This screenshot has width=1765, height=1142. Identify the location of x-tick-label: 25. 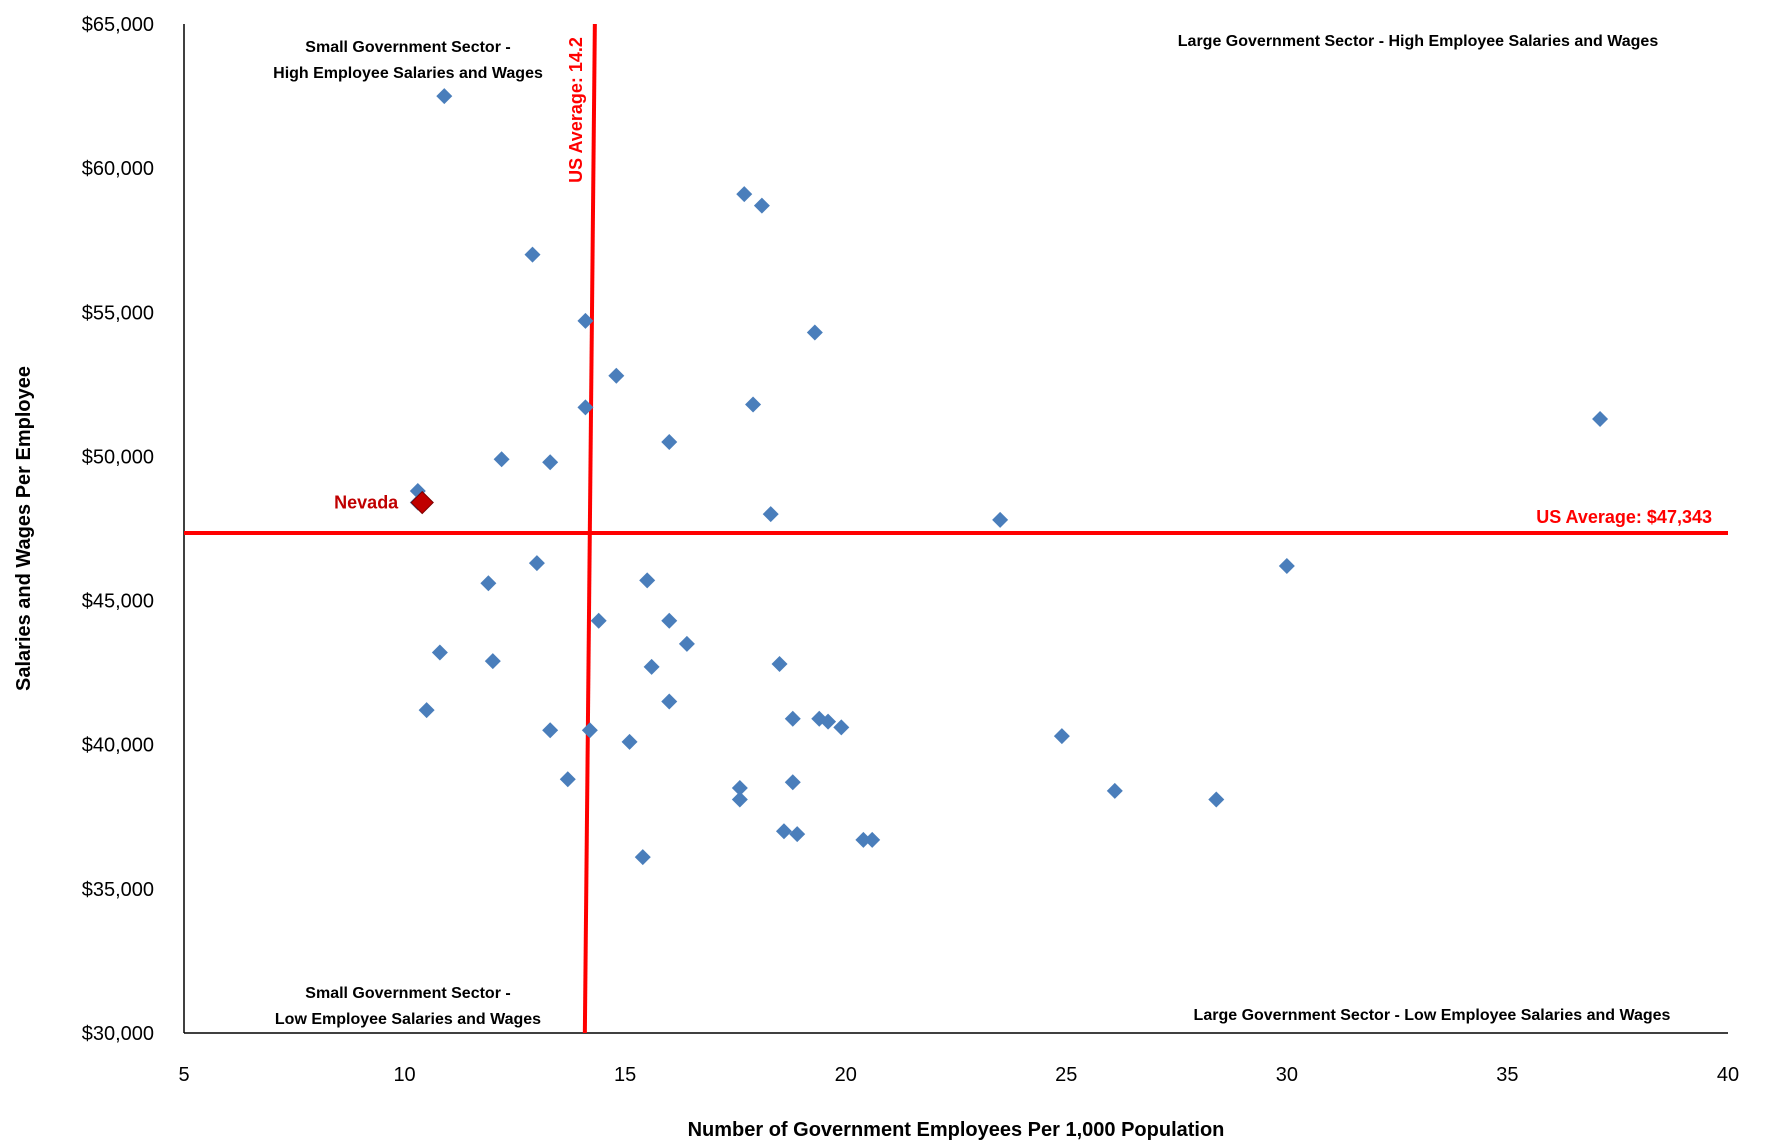
(1066, 1075).